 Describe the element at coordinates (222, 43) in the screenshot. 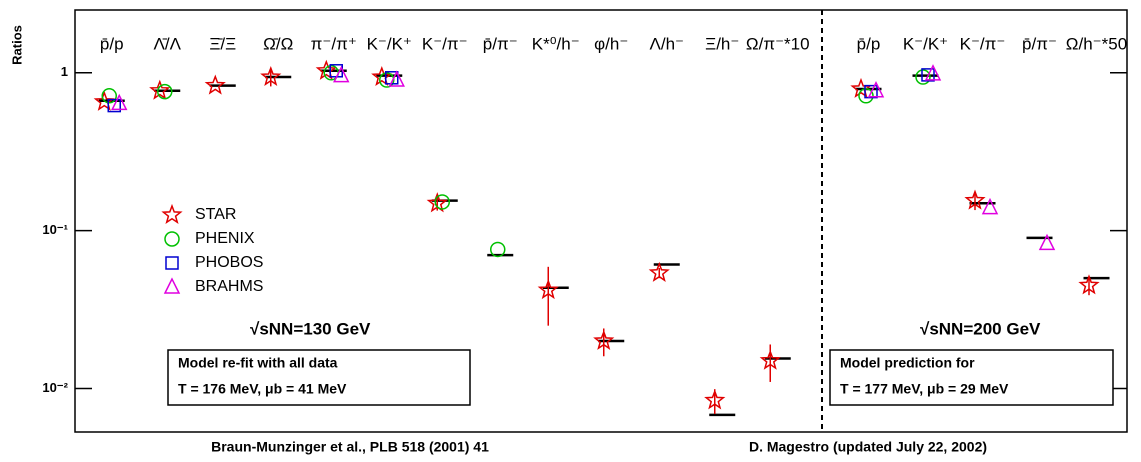

I see `category-label: Ξ̄/Ξ` at that location.